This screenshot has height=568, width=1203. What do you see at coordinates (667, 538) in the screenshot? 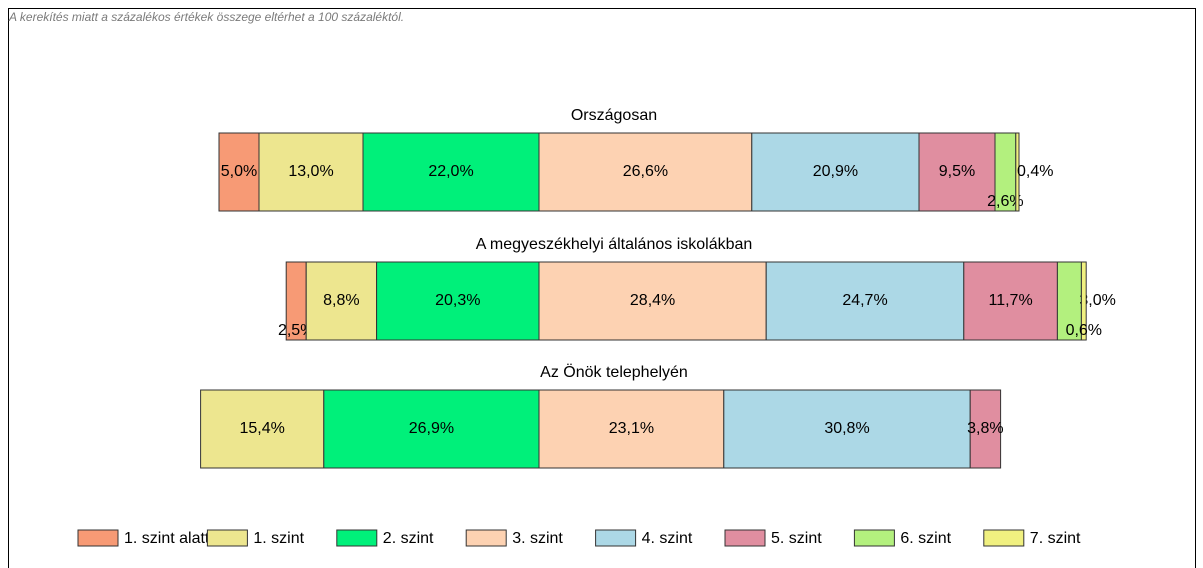
I see `legend-label: 4. szint` at bounding box center [667, 538].